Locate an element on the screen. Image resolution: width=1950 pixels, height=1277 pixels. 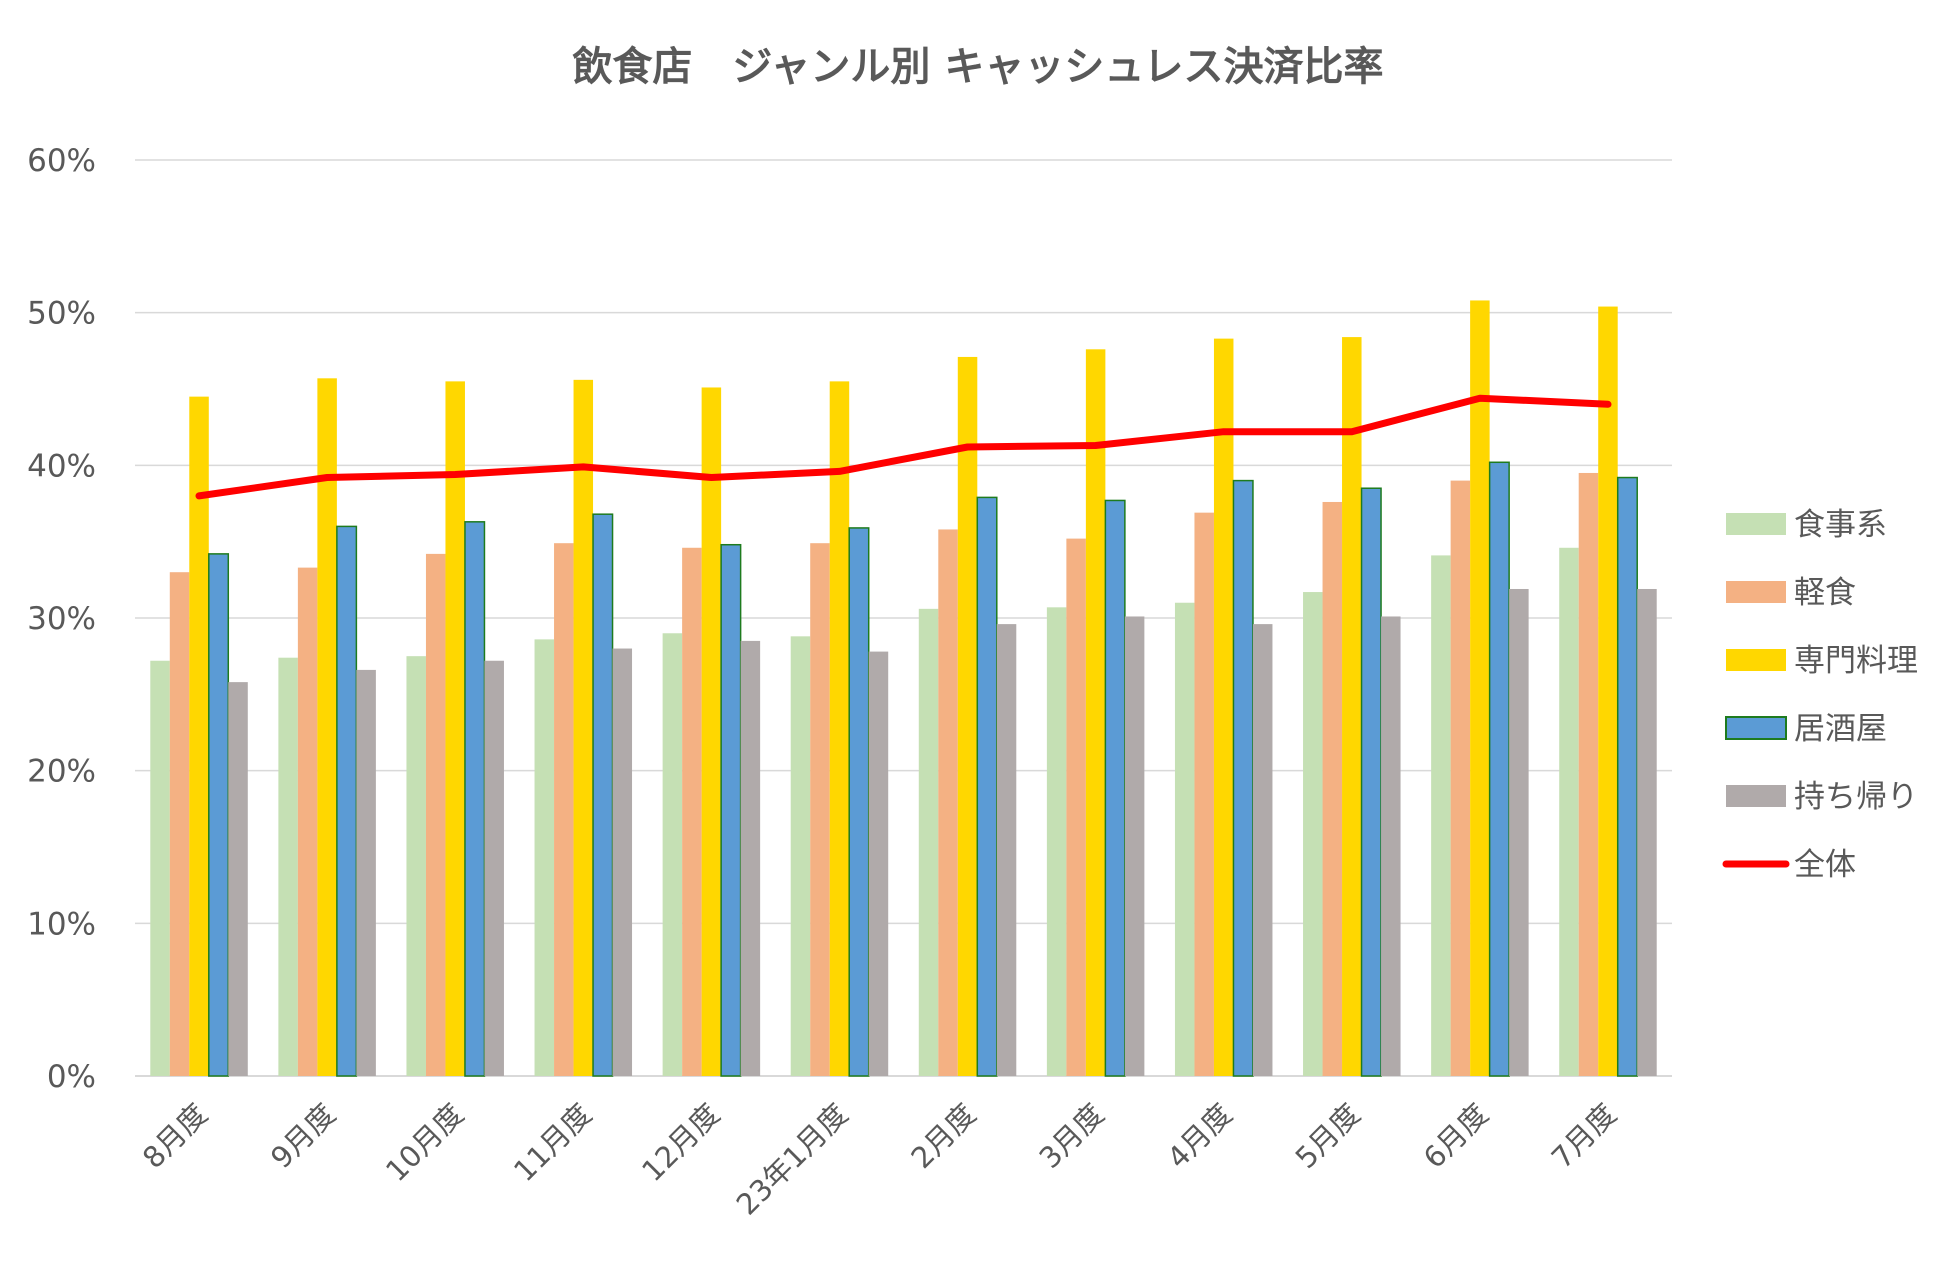
bar-軽食-23年1月度 is located at coordinates (820, 809).